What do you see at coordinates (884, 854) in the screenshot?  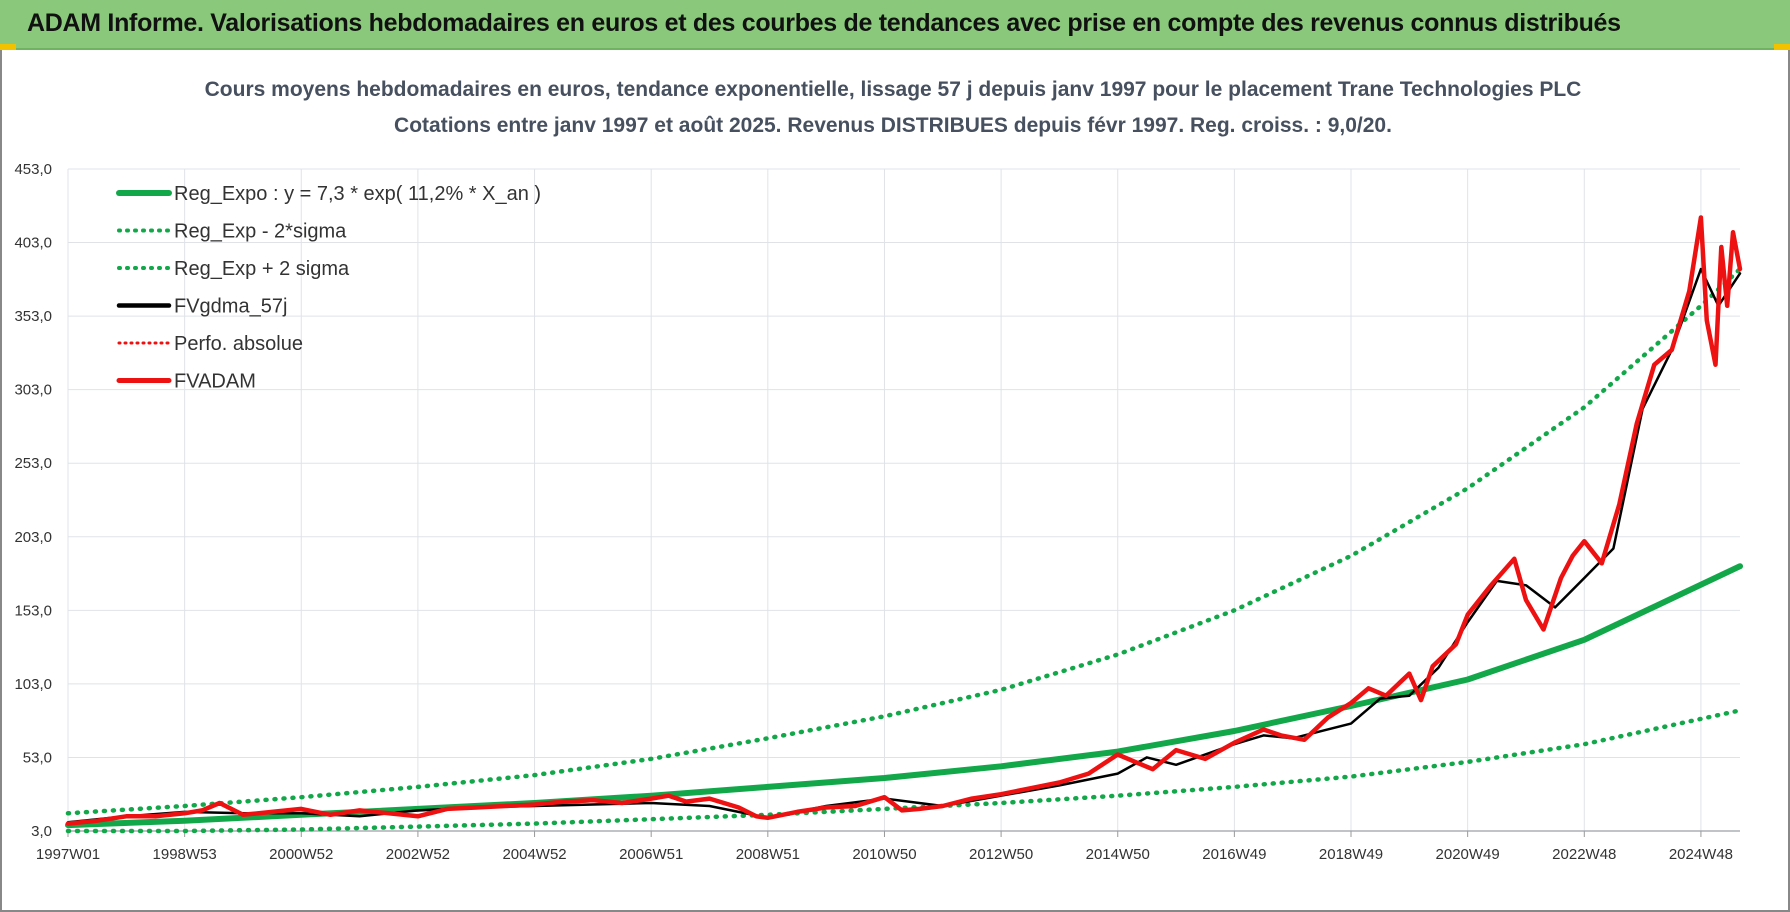 I see `x-tick-label: 2010W50` at bounding box center [884, 854].